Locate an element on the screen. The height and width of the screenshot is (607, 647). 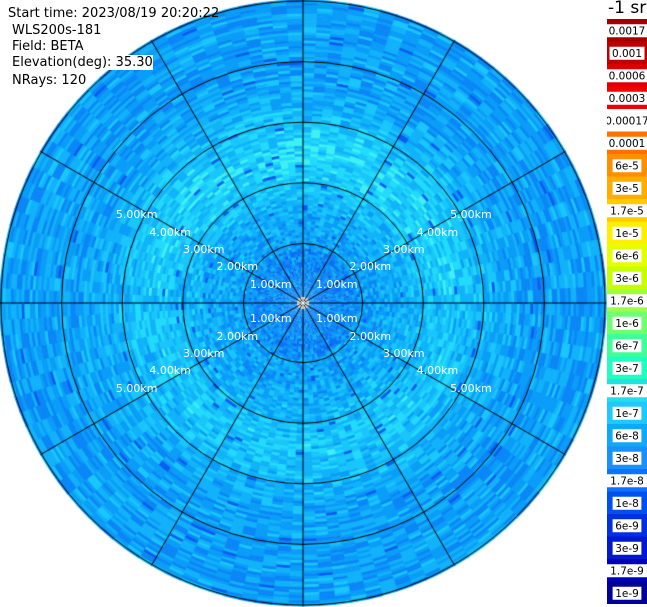
colorbar-tick-label: 3e-8 is located at coordinates (627, 459).